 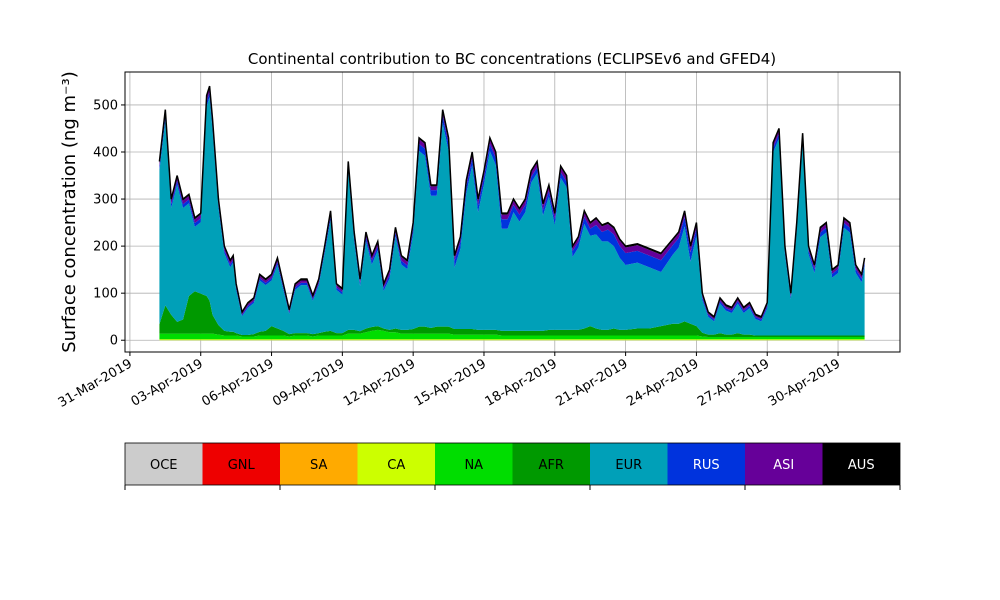 What do you see at coordinates (105, 247) in the screenshot?
I see `y-tick-label: 200` at bounding box center [105, 247].